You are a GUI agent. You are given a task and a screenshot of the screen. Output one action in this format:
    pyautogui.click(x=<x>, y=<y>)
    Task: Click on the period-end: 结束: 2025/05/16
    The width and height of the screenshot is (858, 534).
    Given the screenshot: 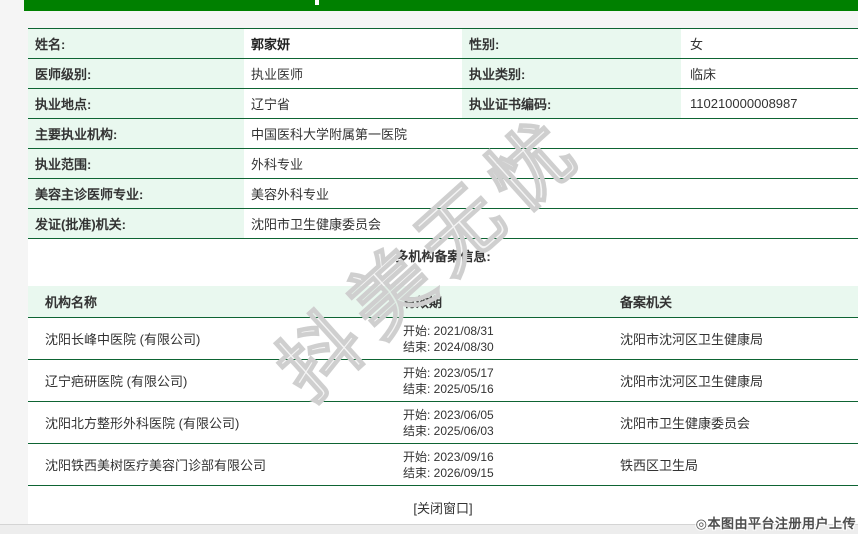 What is the action you would take?
    pyautogui.click(x=448, y=388)
    